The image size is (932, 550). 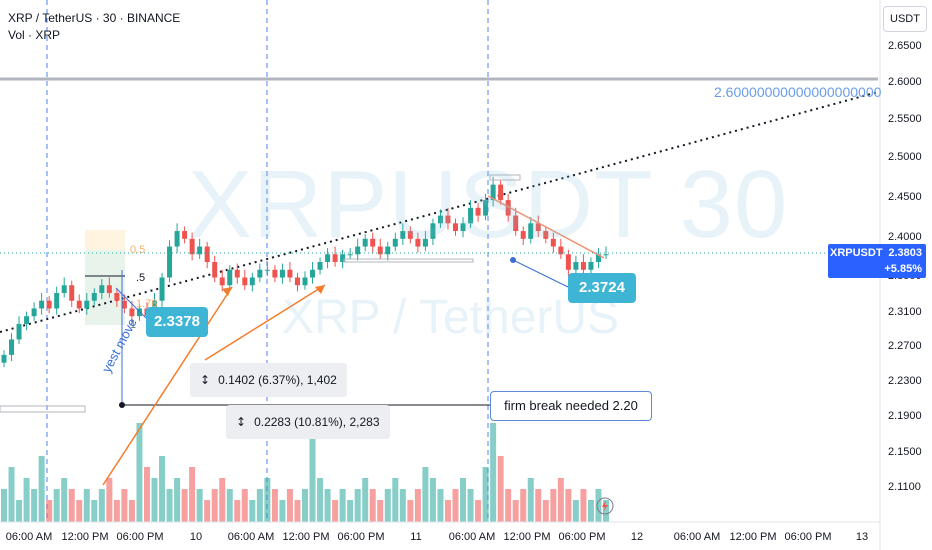 What do you see at coordinates (147, 304) in the screenshot?
I see `fib-label-3: 1.78` at bounding box center [147, 304].